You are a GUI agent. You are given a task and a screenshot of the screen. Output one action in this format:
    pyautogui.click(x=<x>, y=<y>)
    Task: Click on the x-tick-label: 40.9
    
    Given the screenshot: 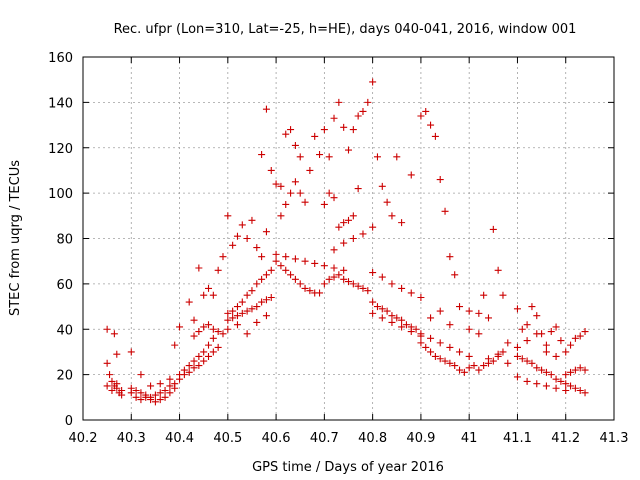 What is the action you would take?
    pyautogui.click(x=420, y=438)
    